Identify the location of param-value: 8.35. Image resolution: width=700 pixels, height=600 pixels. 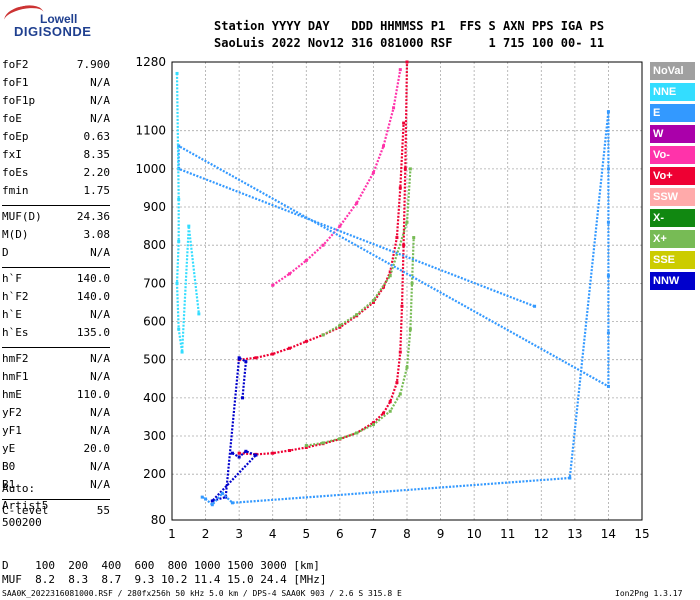
(97, 154).